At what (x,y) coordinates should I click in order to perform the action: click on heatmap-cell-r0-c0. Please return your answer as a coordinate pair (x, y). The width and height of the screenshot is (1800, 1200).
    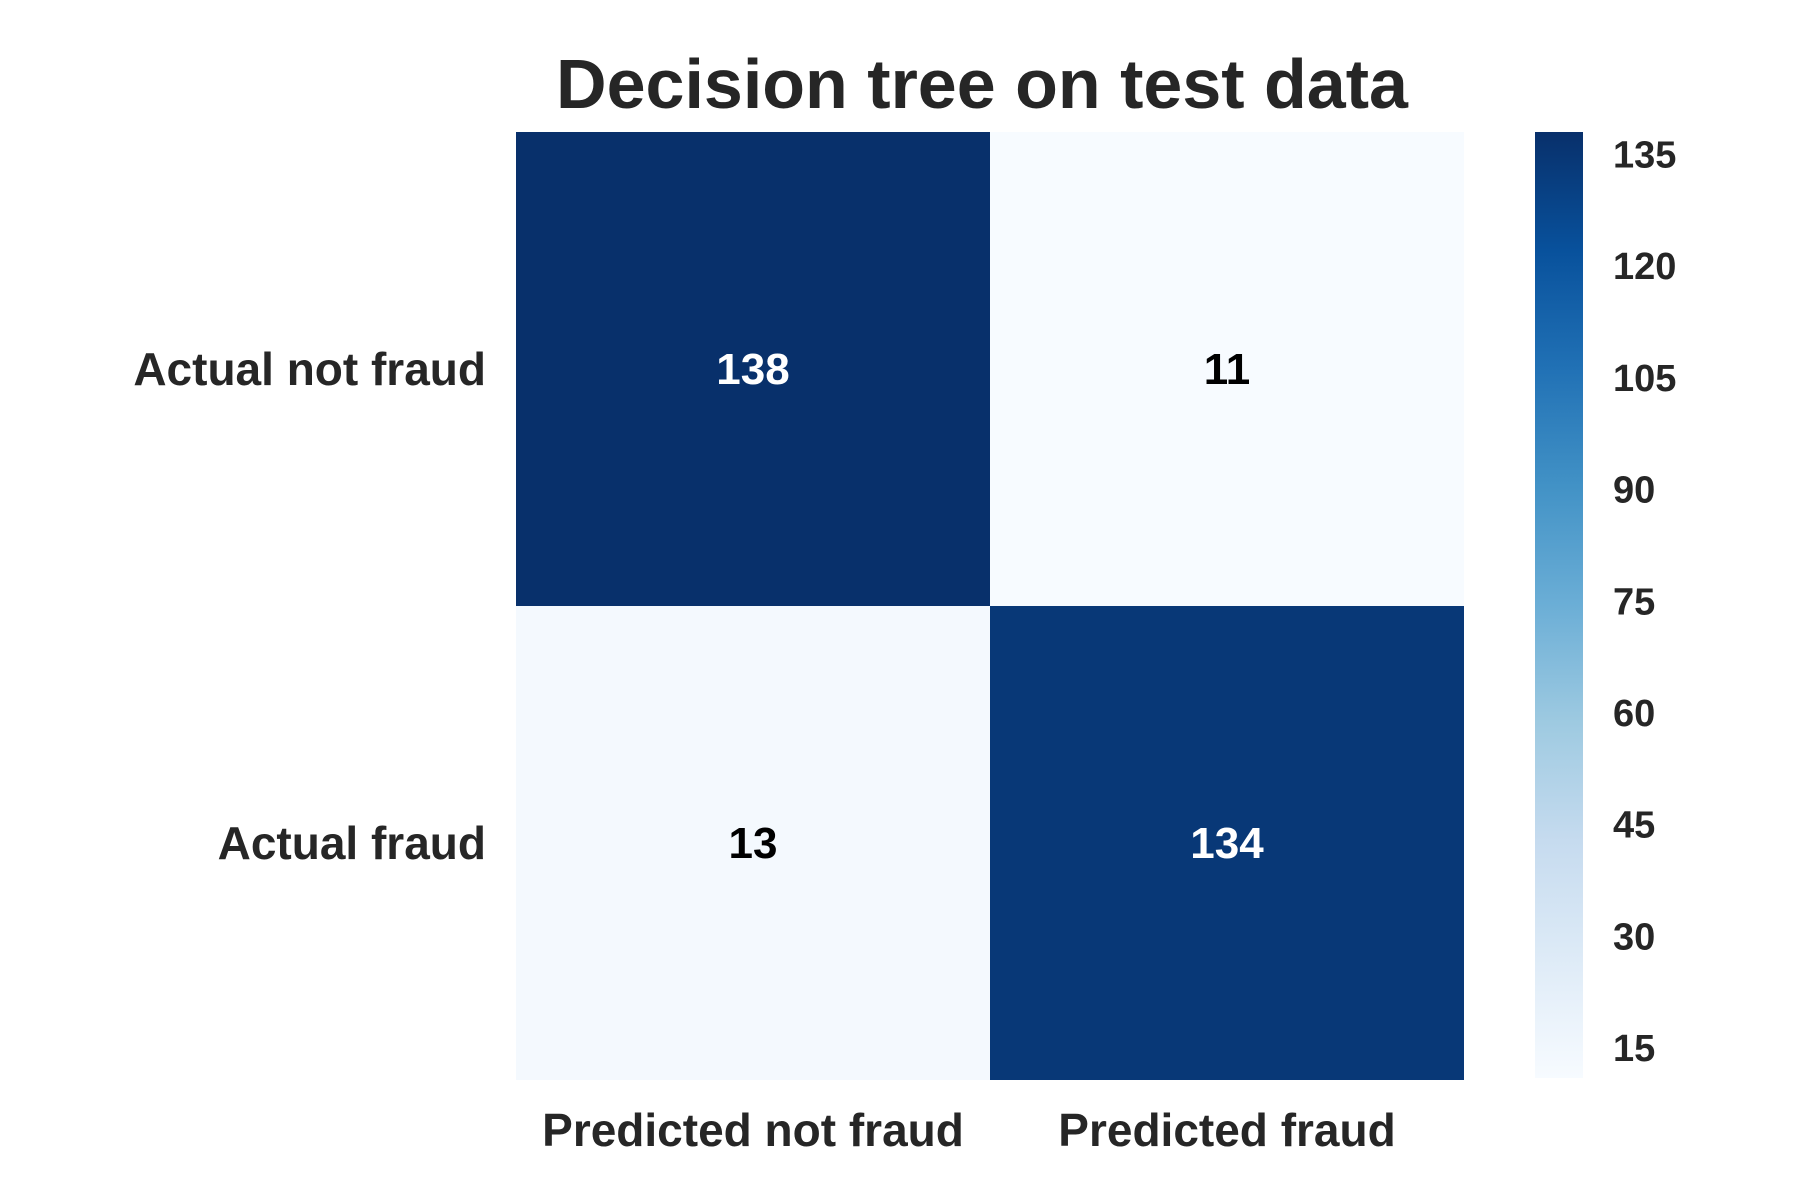
    Looking at the image, I should click on (753, 369).